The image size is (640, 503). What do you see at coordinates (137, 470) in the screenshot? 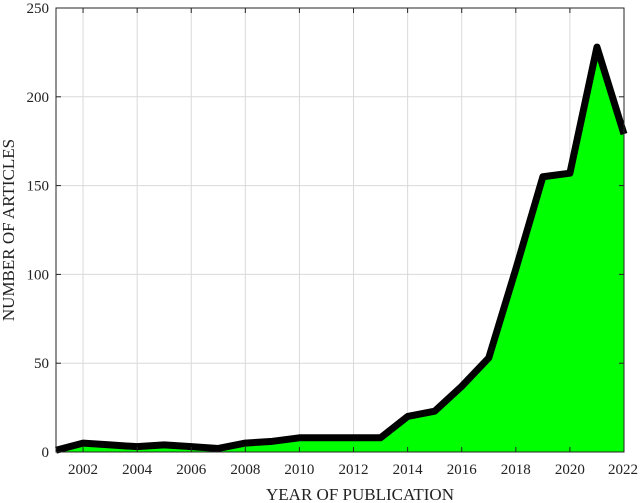
I see `x-tick-label: 2004` at bounding box center [137, 470].